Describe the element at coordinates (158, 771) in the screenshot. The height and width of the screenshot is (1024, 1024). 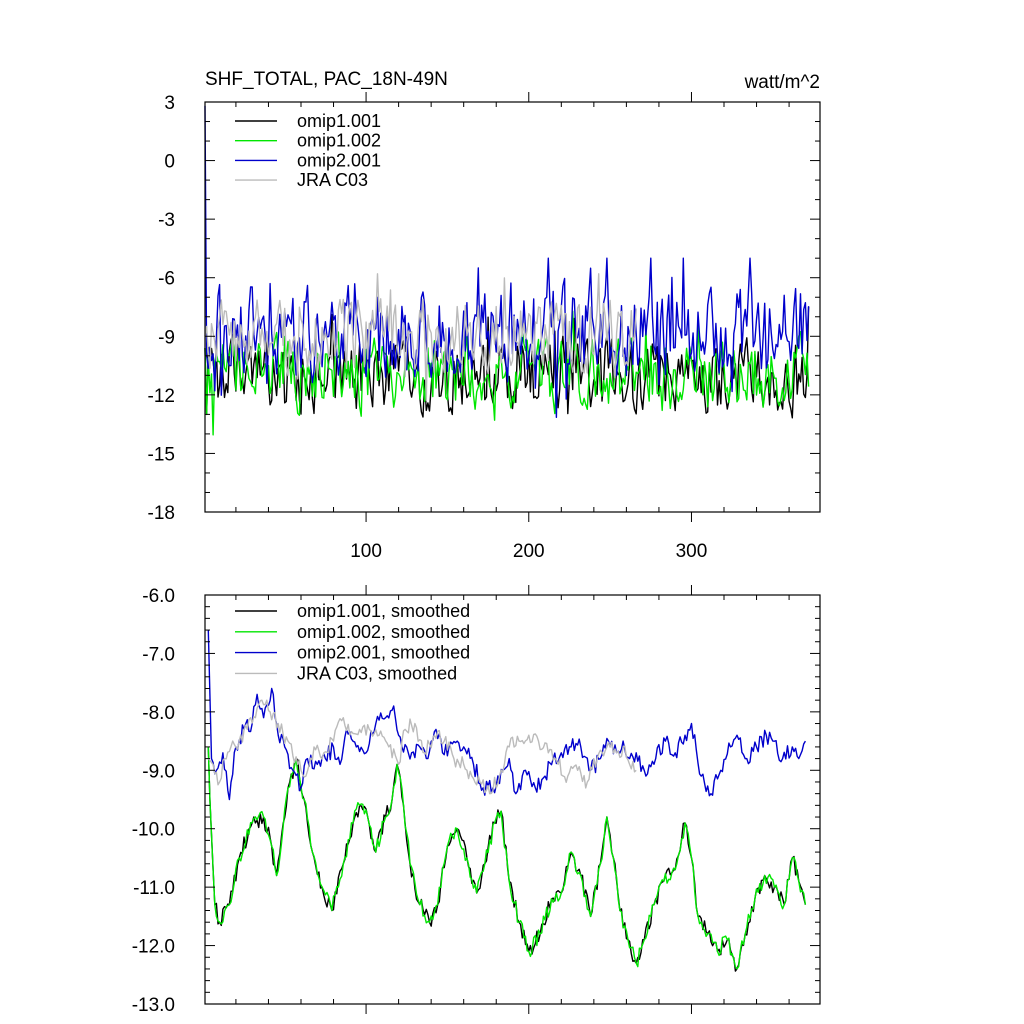
I see `y-tick-label: -9.0` at that location.